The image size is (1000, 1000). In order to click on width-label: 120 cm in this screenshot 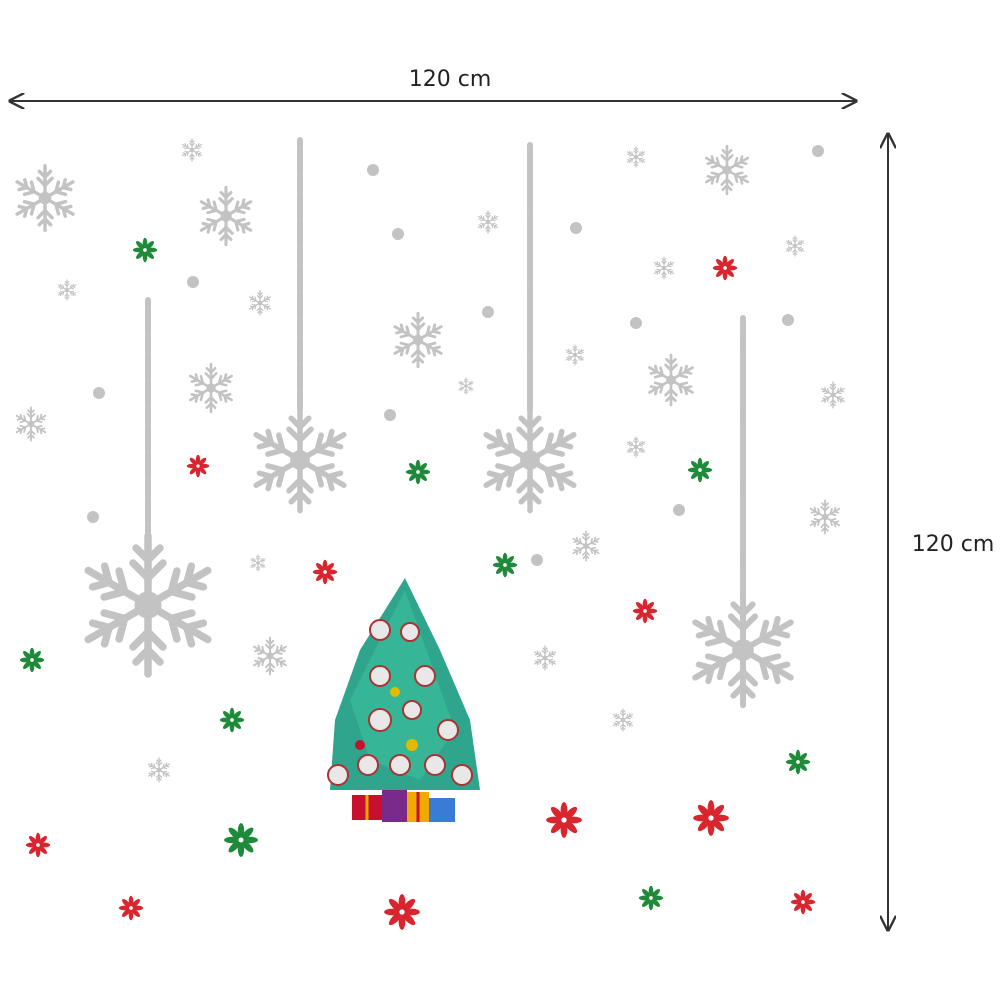, I will do `click(450, 79)`.